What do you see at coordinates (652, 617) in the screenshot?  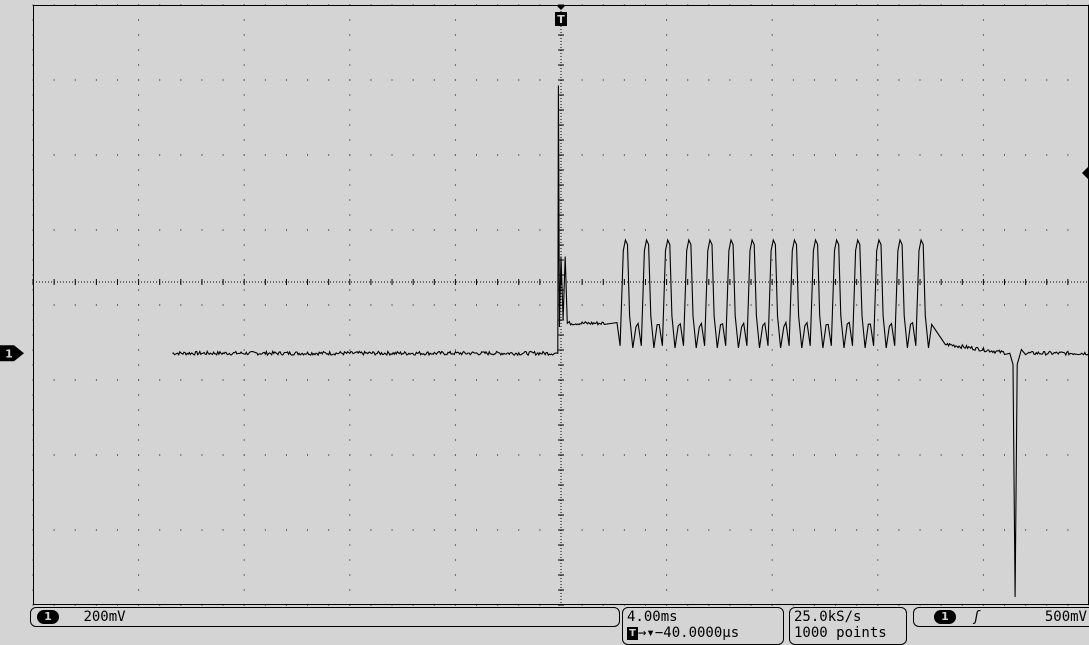 I see `timebase-scale: 4.00ms` at bounding box center [652, 617].